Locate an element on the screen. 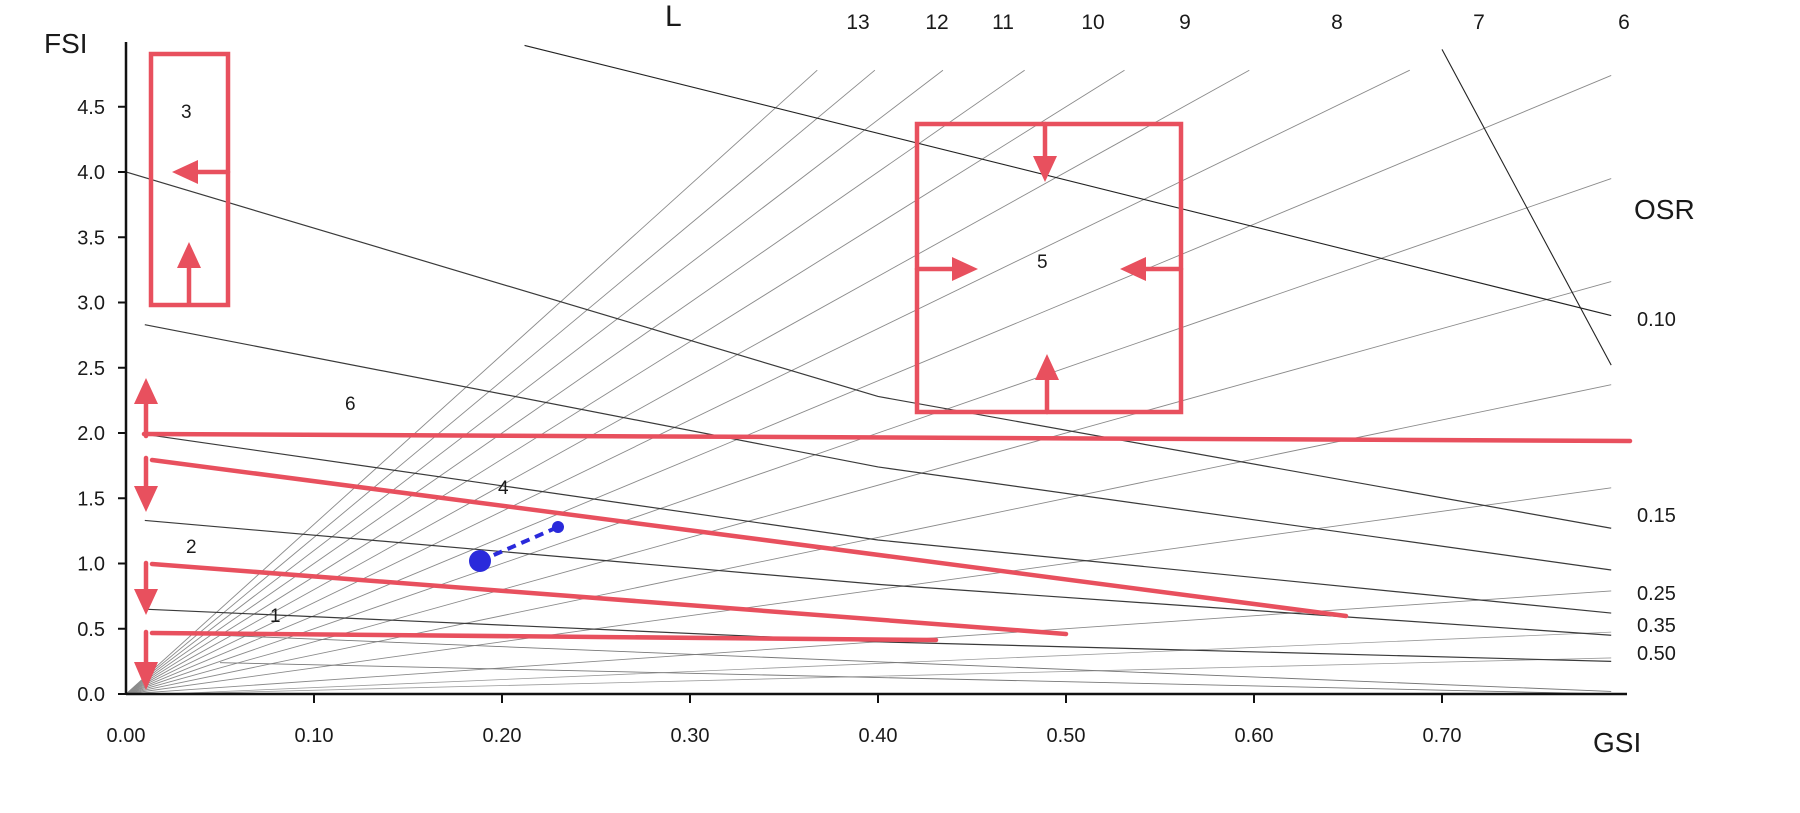  y-tick-label: 2.0 is located at coordinates (91, 434).